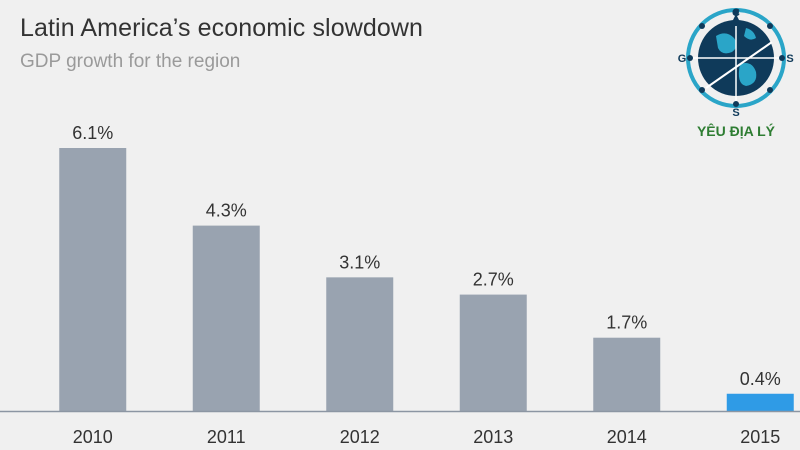 This screenshot has height=450, width=800. I want to click on value-label-2015: 0.4%, so click(760, 379).